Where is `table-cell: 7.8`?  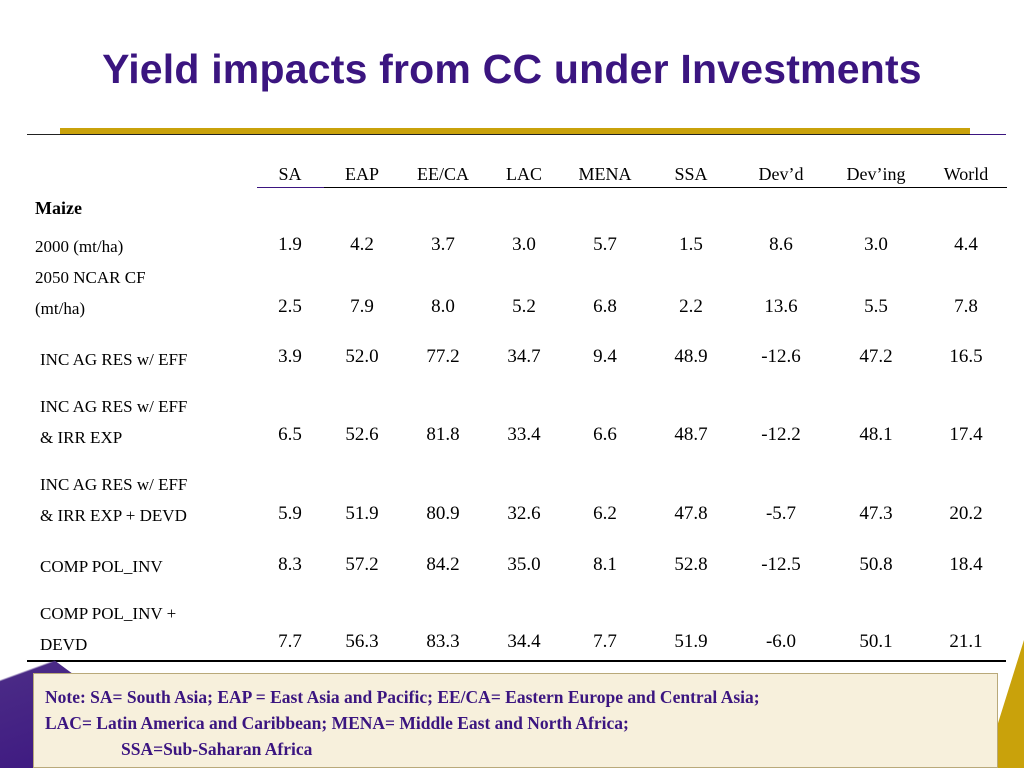
table-cell: 7.8 is located at coordinates (966, 306).